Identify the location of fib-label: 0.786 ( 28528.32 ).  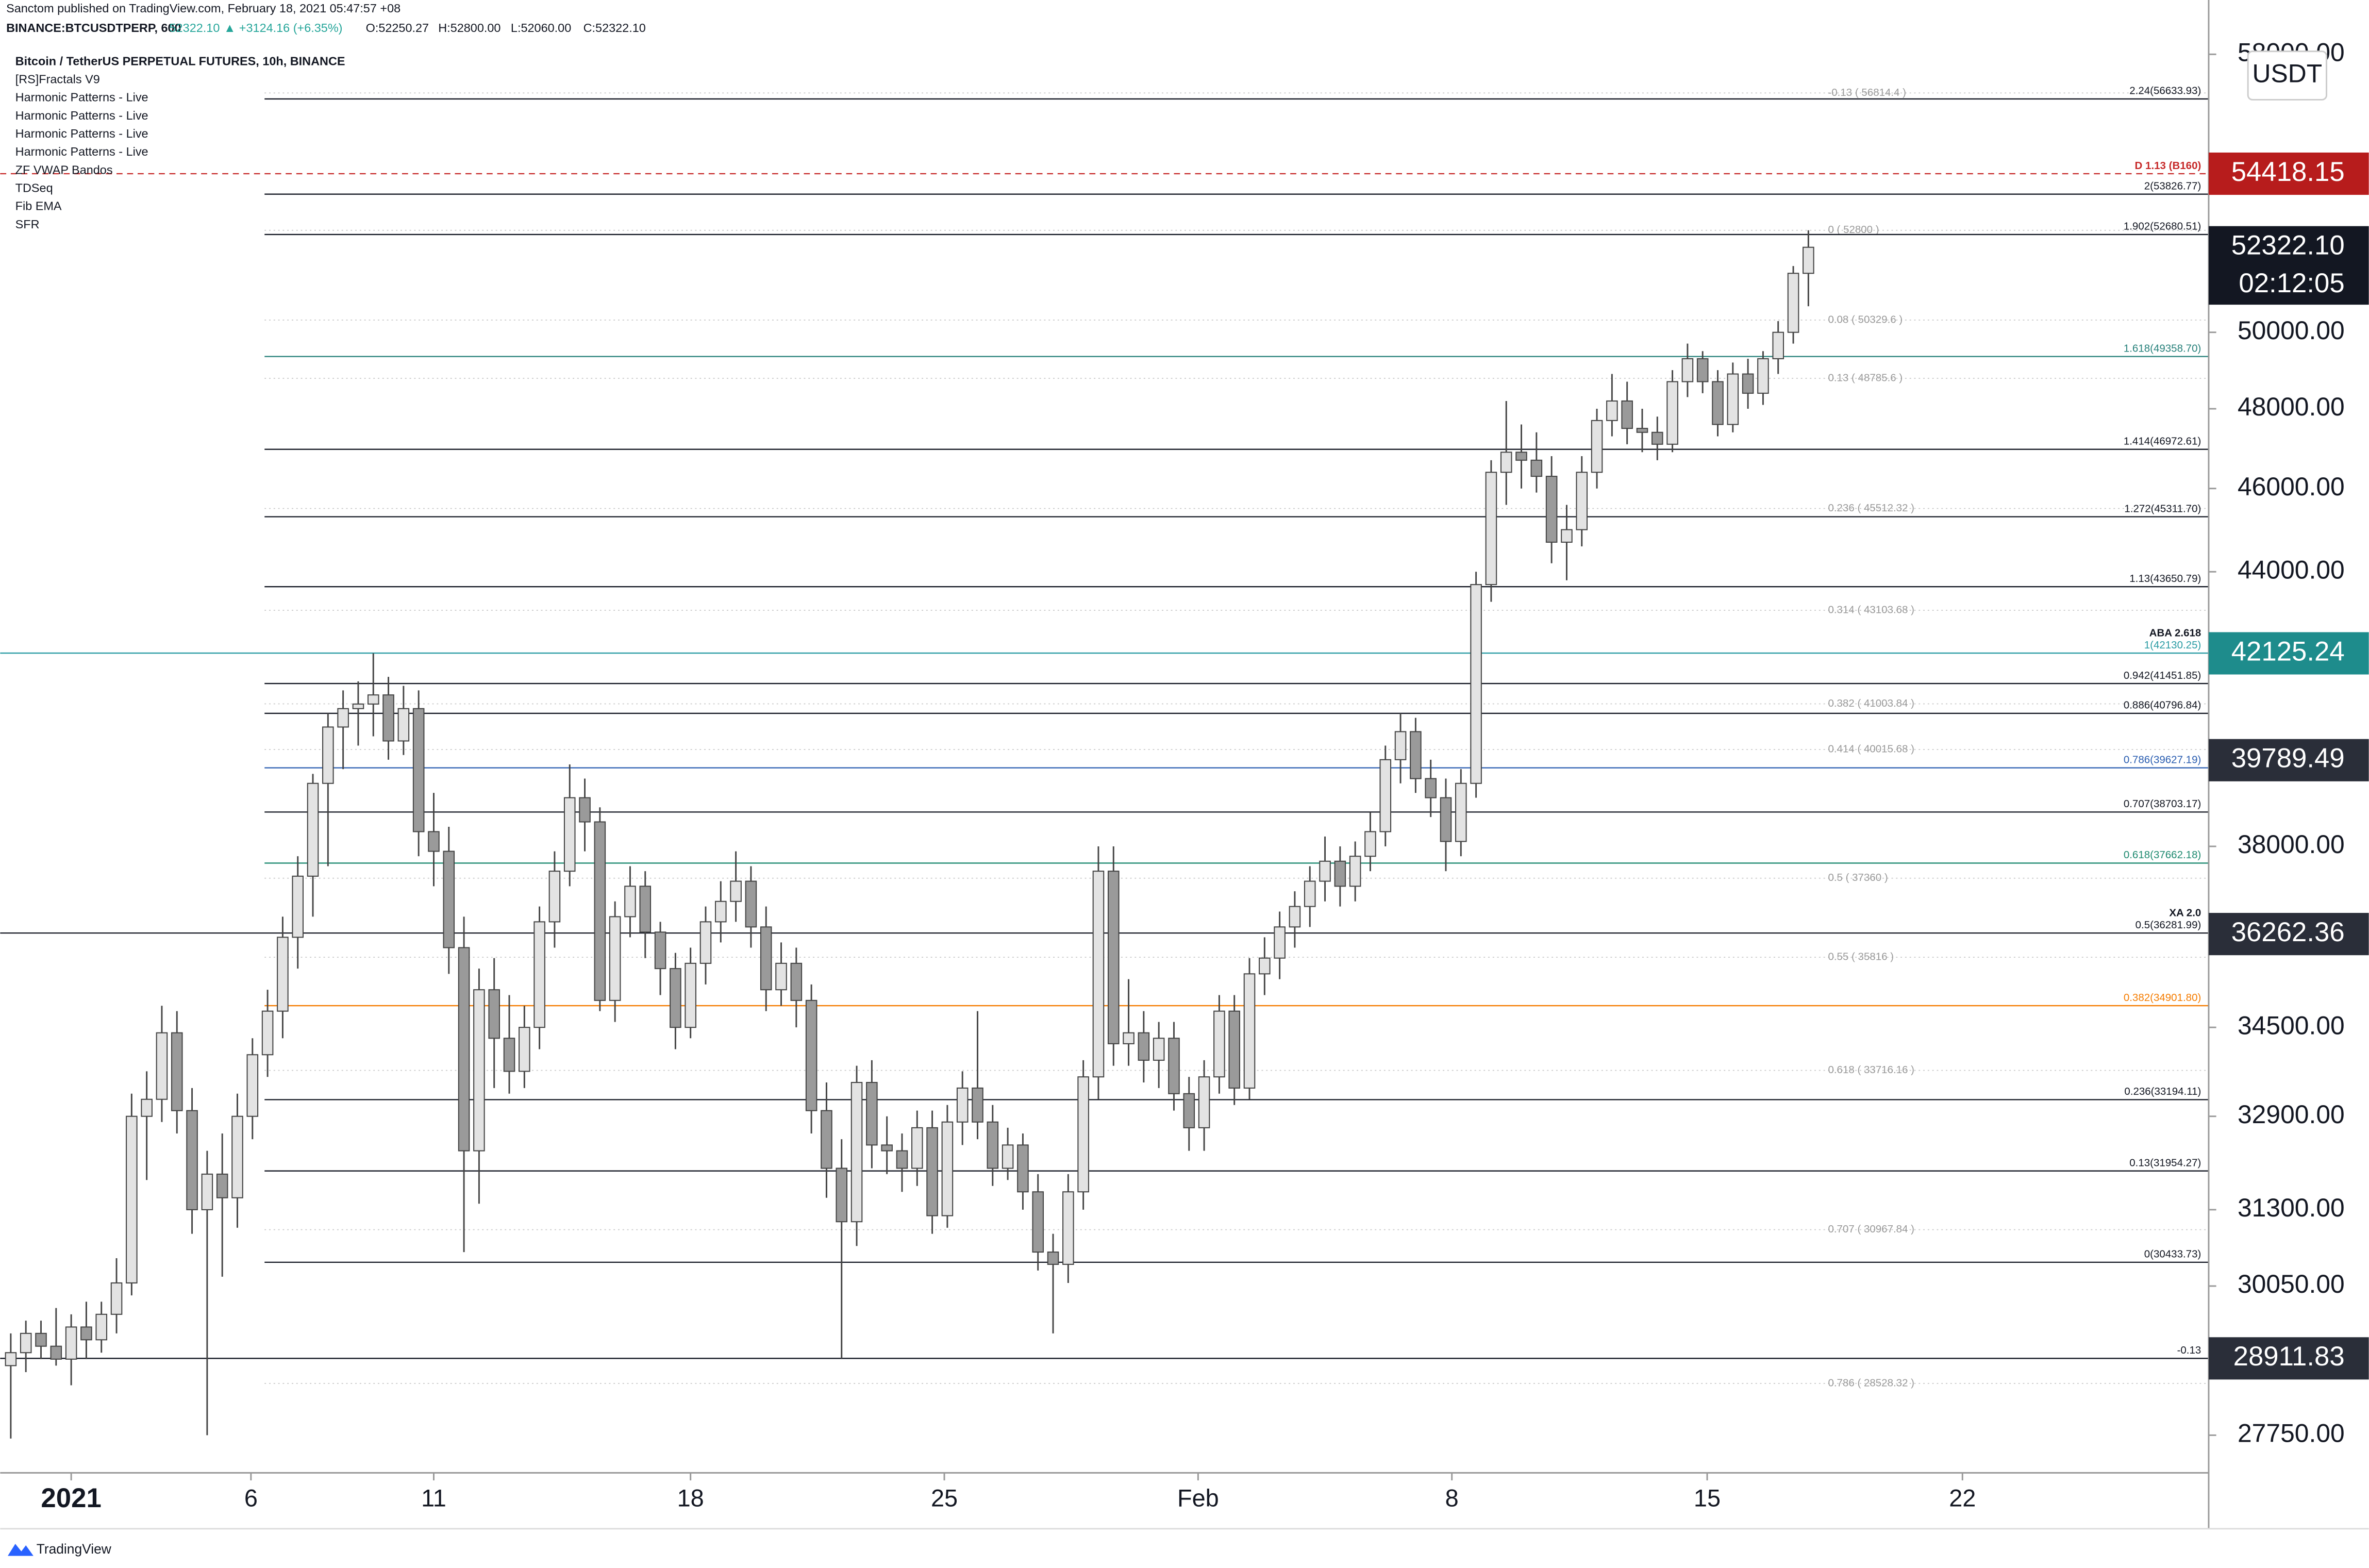
(1871, 1383).